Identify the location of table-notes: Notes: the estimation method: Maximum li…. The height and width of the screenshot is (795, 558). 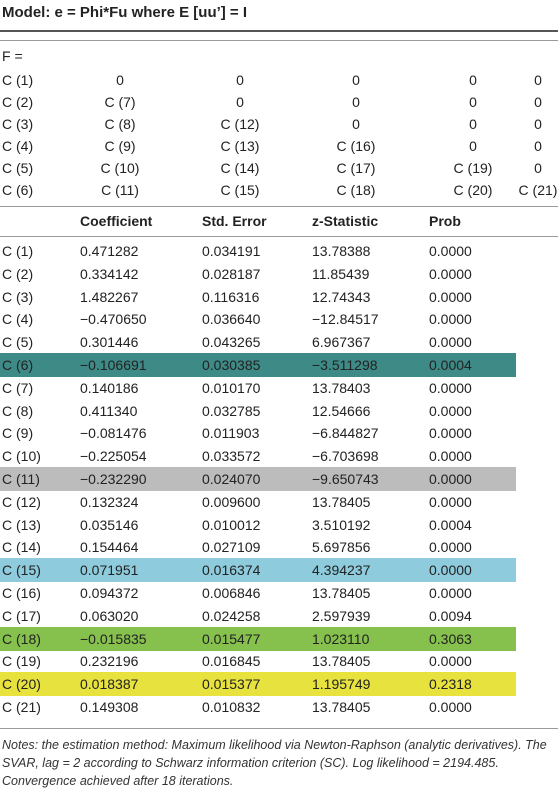
(274, 763).